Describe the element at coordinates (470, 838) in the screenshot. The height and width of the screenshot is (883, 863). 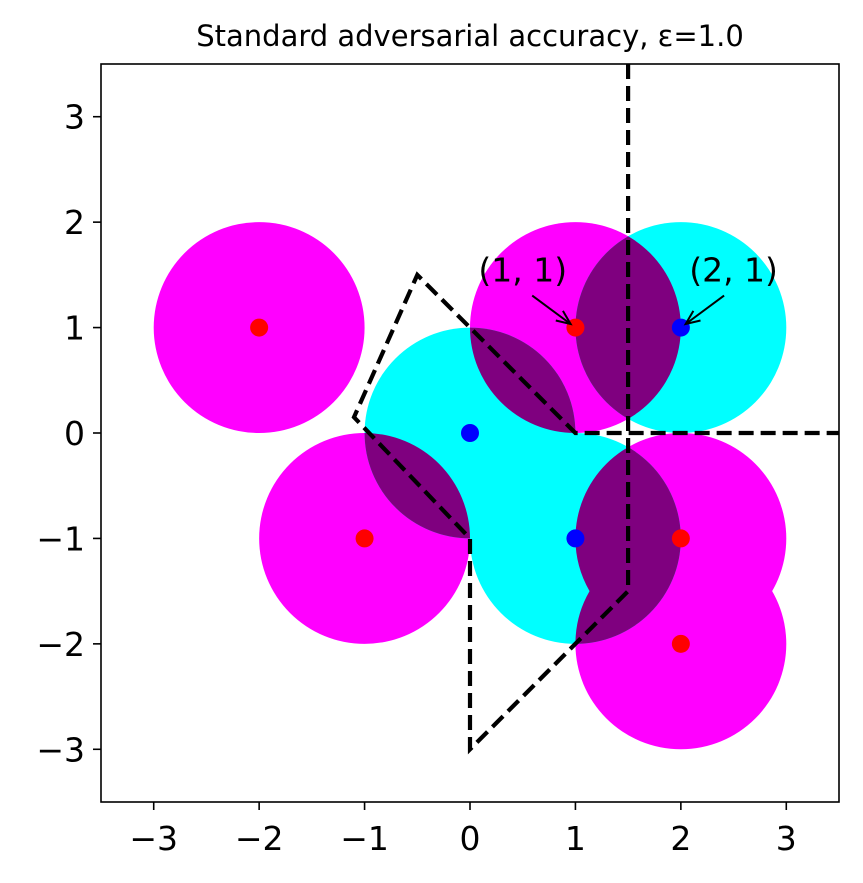
I see `x-tick-label-3: 0` at that location.